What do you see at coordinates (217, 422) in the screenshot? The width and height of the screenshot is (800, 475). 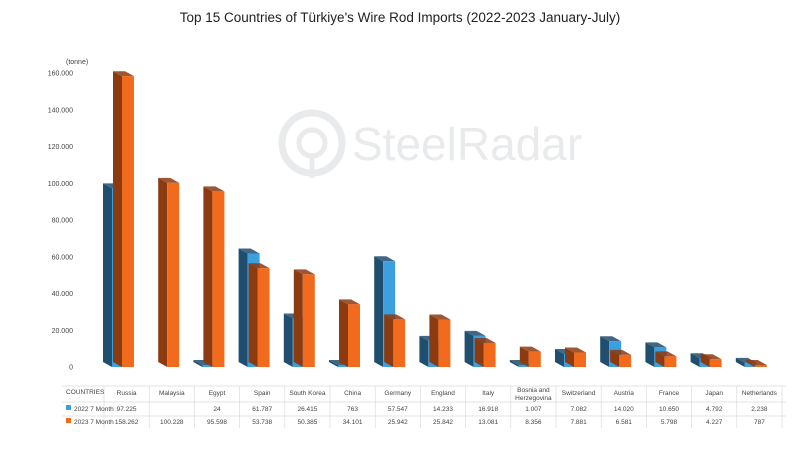 I see `data-label: 95.598` at bounding box center [217, 422].